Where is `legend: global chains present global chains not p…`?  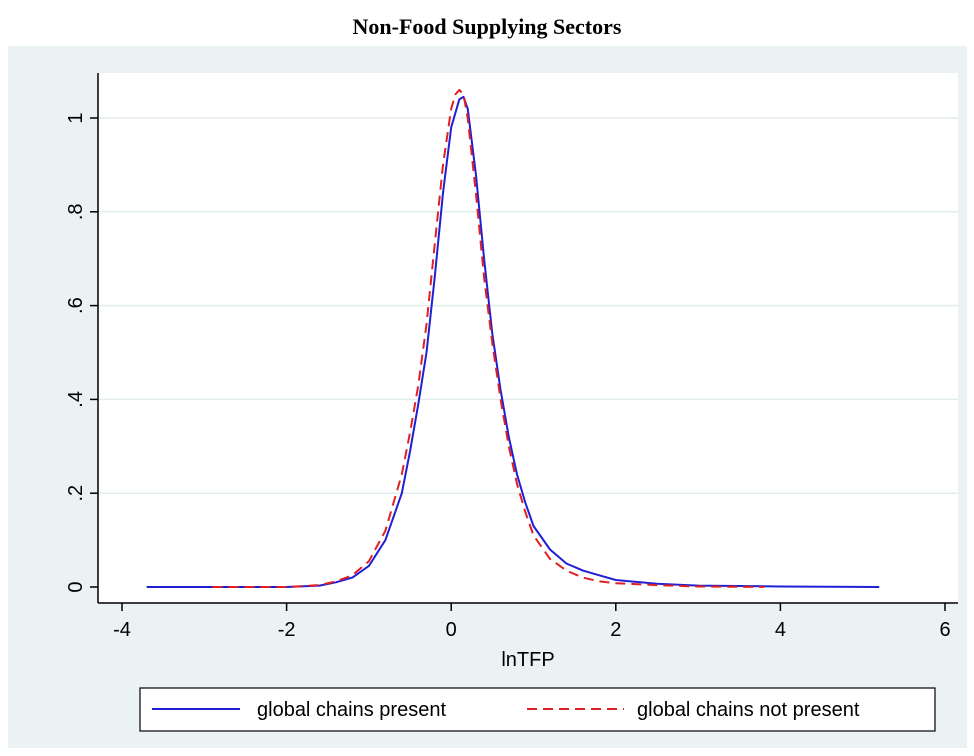 legend: global chains present global chains not p… is located at coordinates (537, 709).